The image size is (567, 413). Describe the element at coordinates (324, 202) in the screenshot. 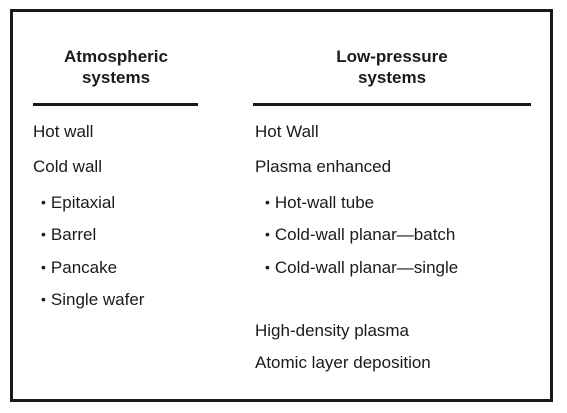

I see `list-item-text: Hot-wall tube` at that location.